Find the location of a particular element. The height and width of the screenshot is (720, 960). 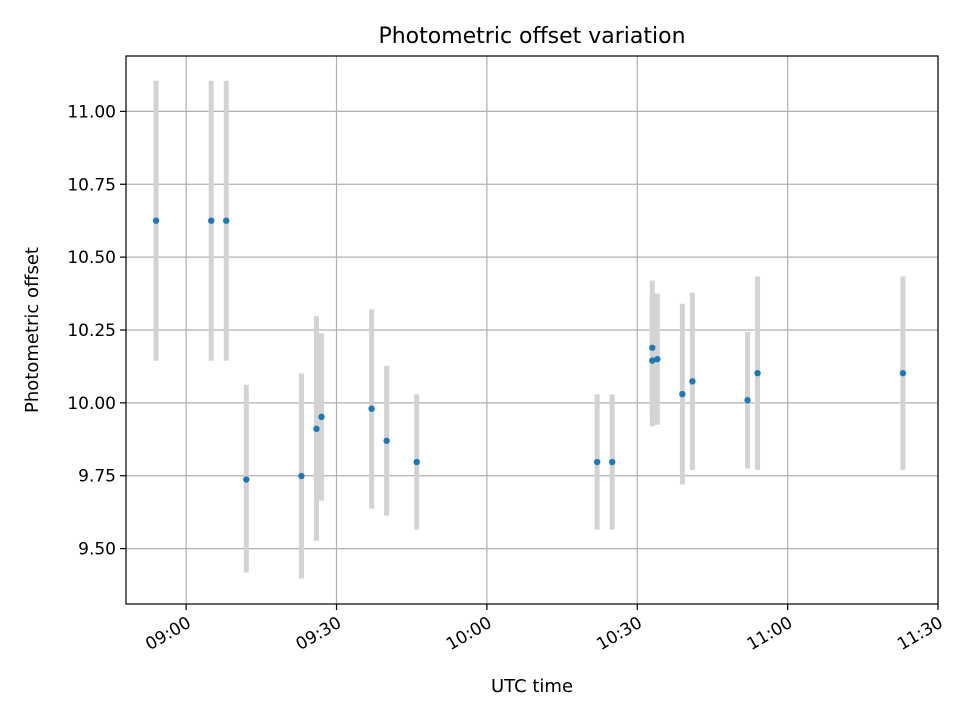

chart-title: Photometric offset variation is located at coordinates (531, 36).